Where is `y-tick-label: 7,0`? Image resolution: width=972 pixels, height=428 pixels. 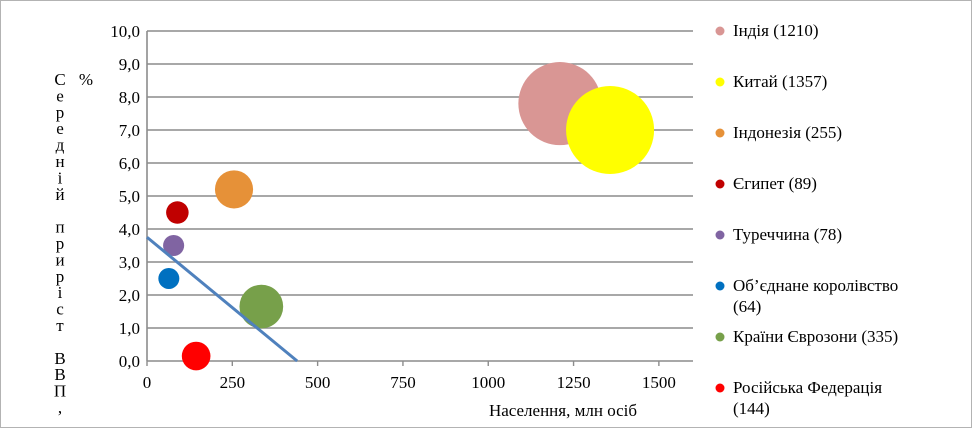
y-tick-label: 7,0 is located at coordinates (129, 130).